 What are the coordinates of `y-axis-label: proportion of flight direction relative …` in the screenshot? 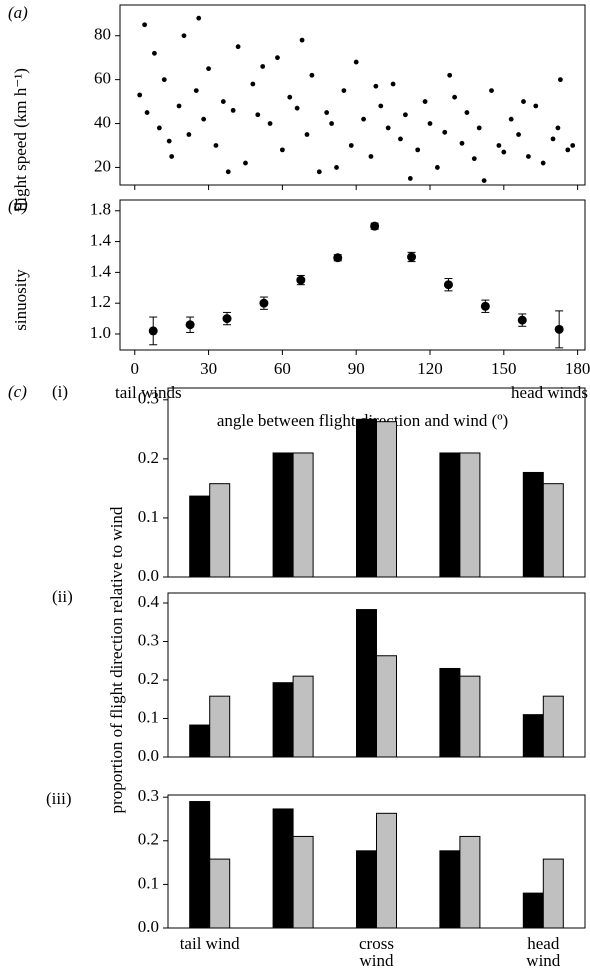 It's located at (116, 659).